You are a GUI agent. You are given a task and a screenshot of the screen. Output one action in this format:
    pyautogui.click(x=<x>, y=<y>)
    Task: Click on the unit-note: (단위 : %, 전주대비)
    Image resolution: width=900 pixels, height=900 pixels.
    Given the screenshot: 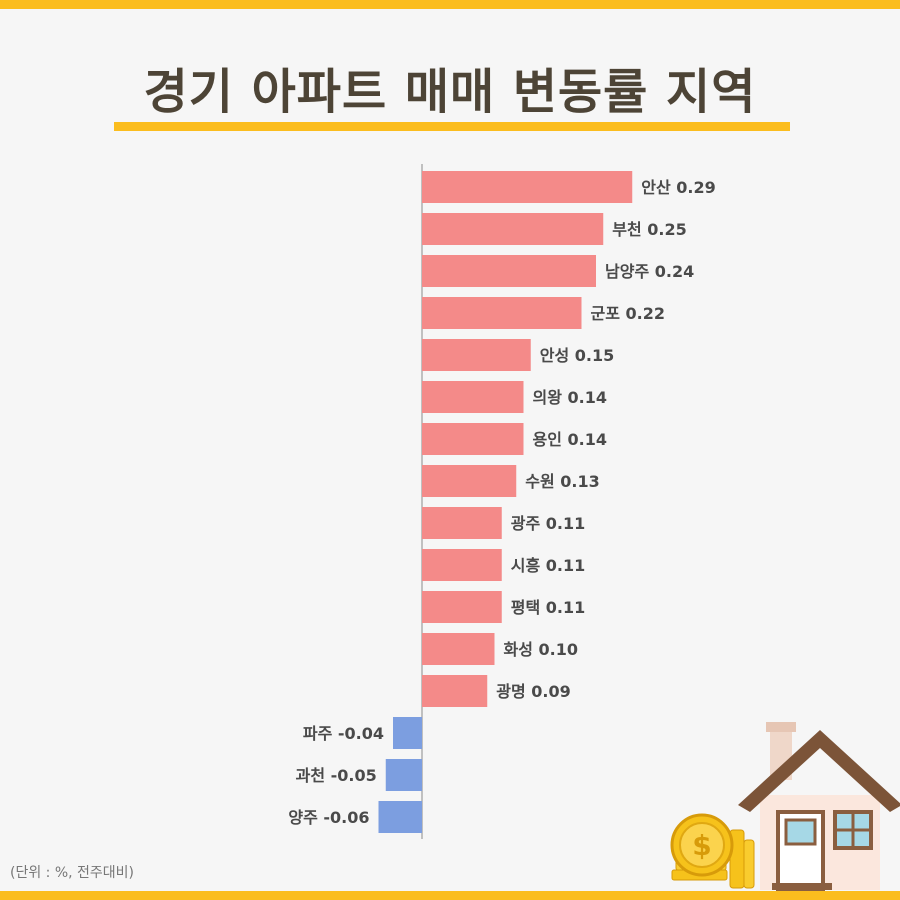 What is the action you would take?
    pyautogui.click(x=72, y=873)
    